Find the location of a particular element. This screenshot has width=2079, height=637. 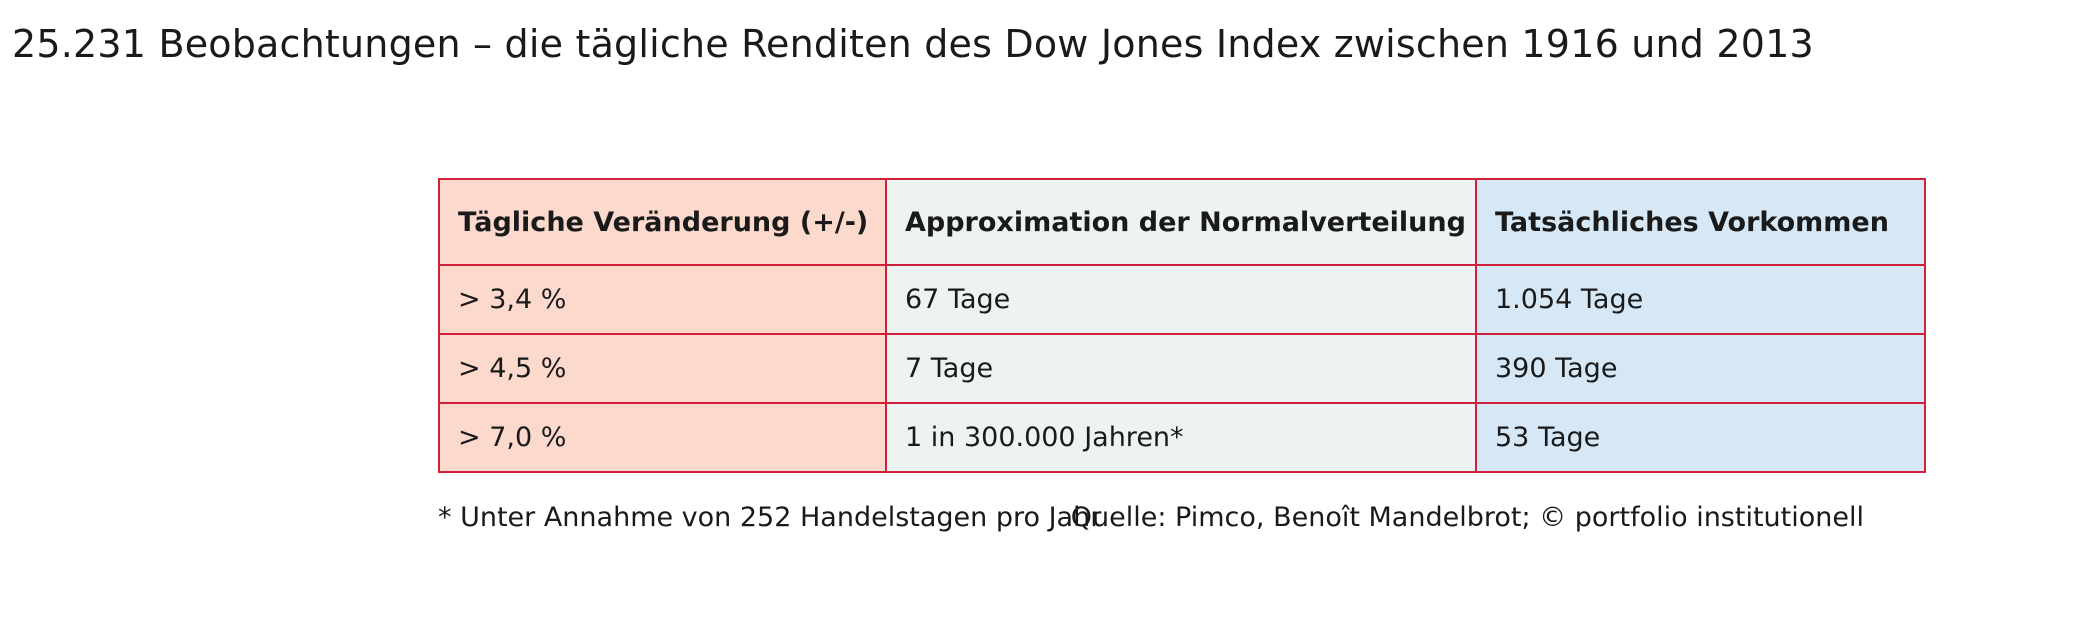

header-normal-approximation: Approximation der Normalverteilung is located at coordinates (1181, 222).